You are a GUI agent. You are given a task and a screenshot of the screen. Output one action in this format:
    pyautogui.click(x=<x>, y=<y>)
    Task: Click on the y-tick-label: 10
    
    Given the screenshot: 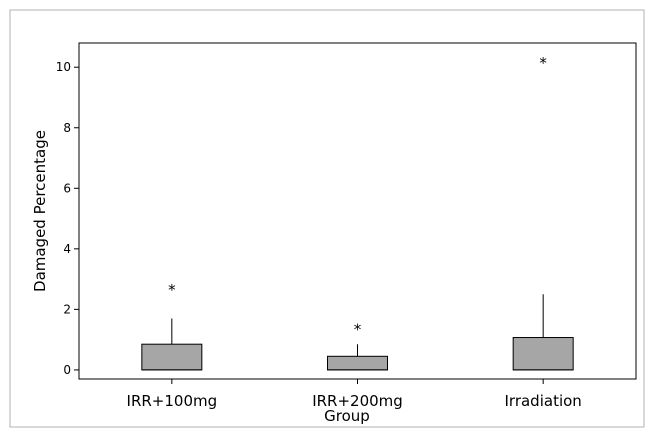 What is the action you would take?
    pyautogui.click(x=63, y=67)
    